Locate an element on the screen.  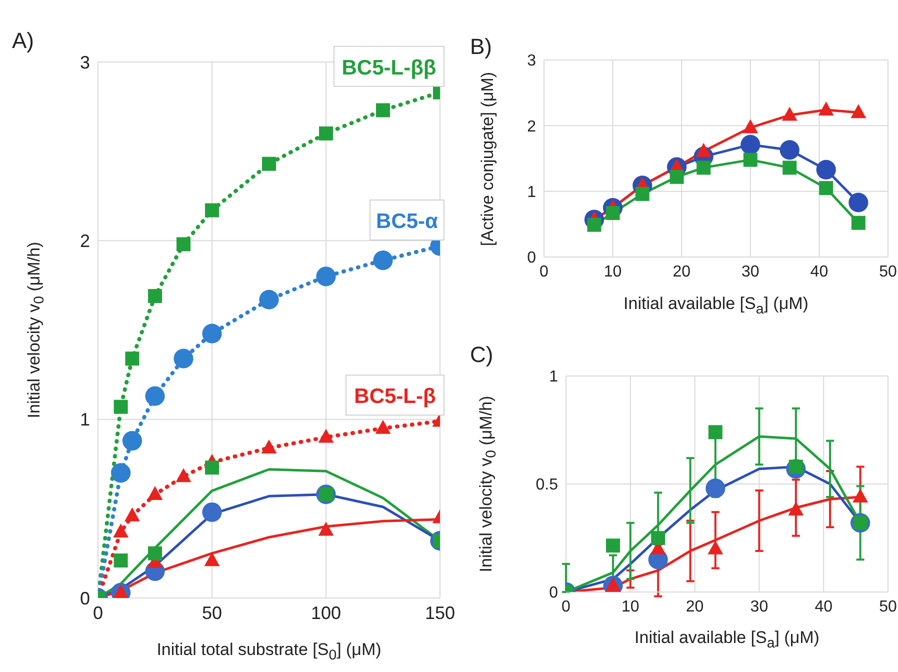
series-label: BC5-α is located at coordinates (407, 222).